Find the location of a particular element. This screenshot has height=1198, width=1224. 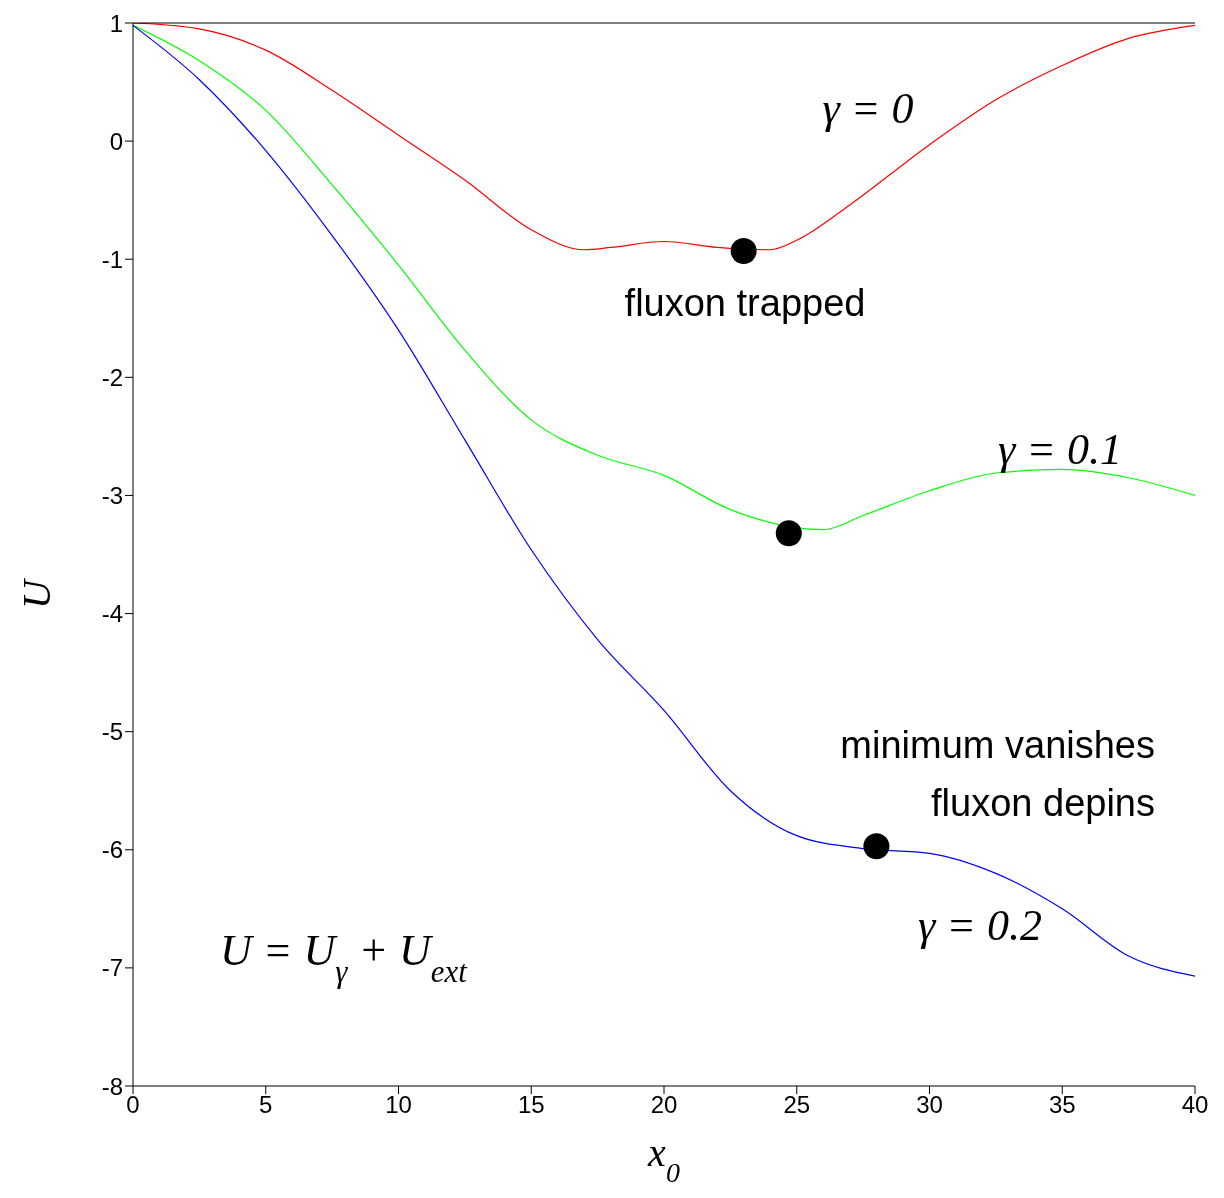

annotation: fluxon depins is located at coordinates (1043, 803).